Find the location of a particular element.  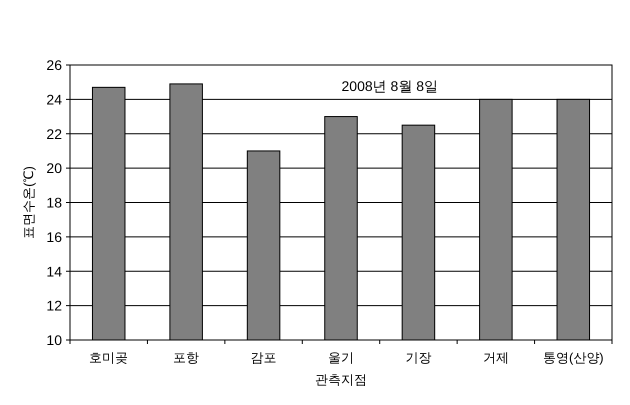

y-axis-title: 표면수온(℃) is located at coordinates (28, 202).